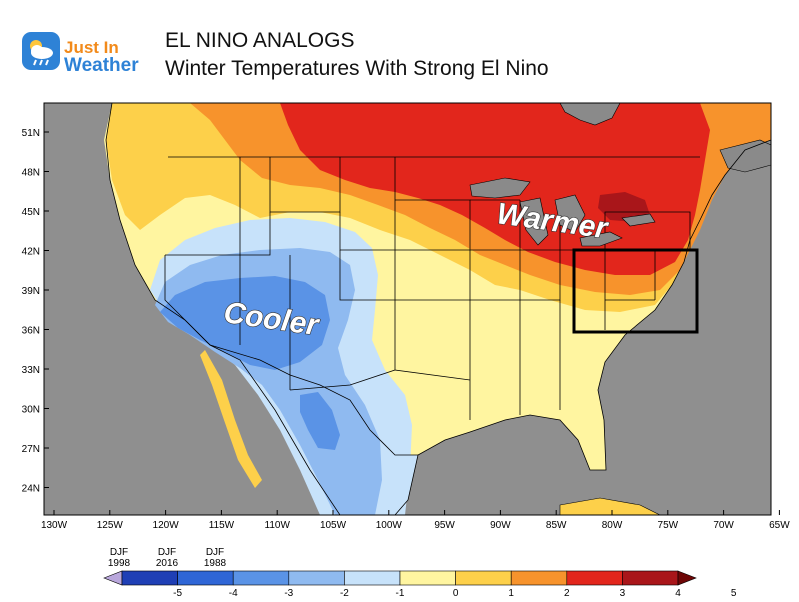  Describe the element at coordinates (562, 212) in the screenshot. I see `great-lakes` at that location.